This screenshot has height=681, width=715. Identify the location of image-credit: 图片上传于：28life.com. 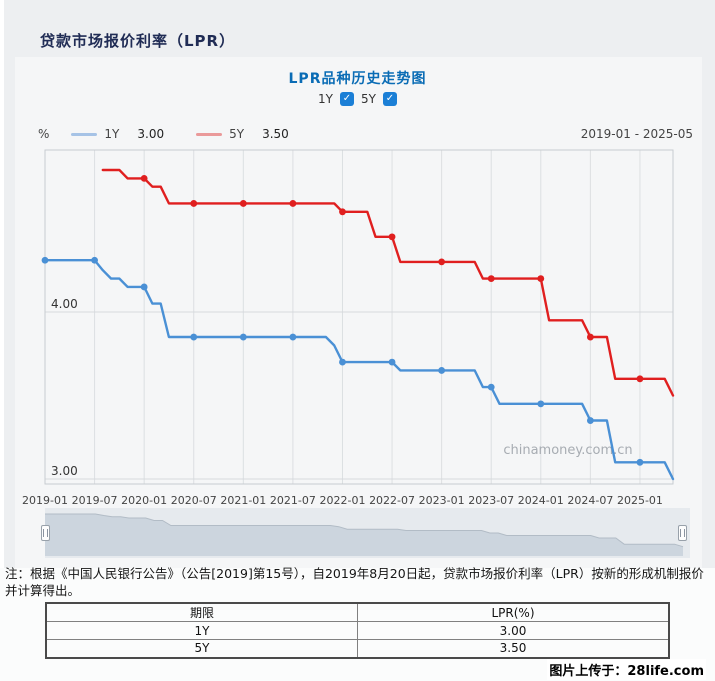
(626, 669).